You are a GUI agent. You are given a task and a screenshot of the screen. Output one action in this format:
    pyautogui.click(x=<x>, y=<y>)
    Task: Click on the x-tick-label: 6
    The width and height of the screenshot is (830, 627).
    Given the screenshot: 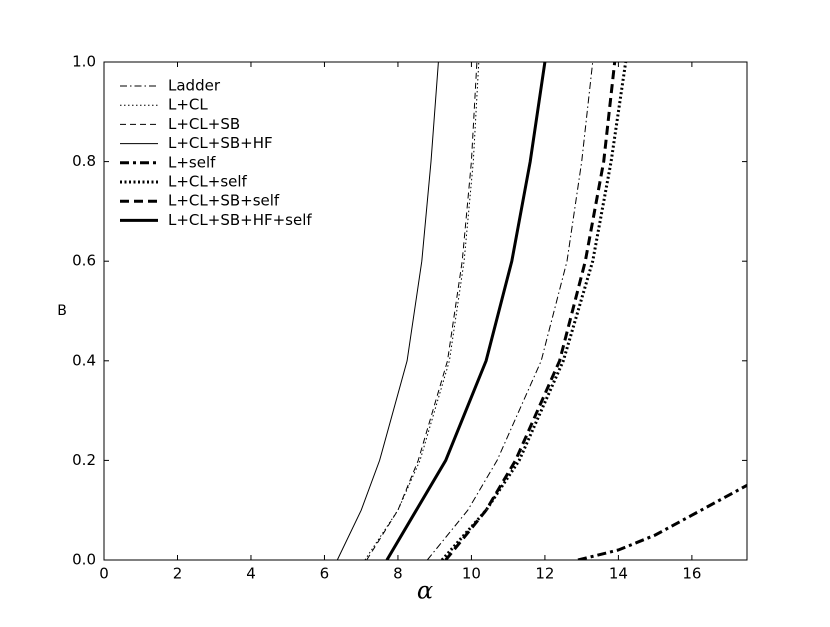 What is the action you would take?
    pyautogui.click(x=325, y=574)
    